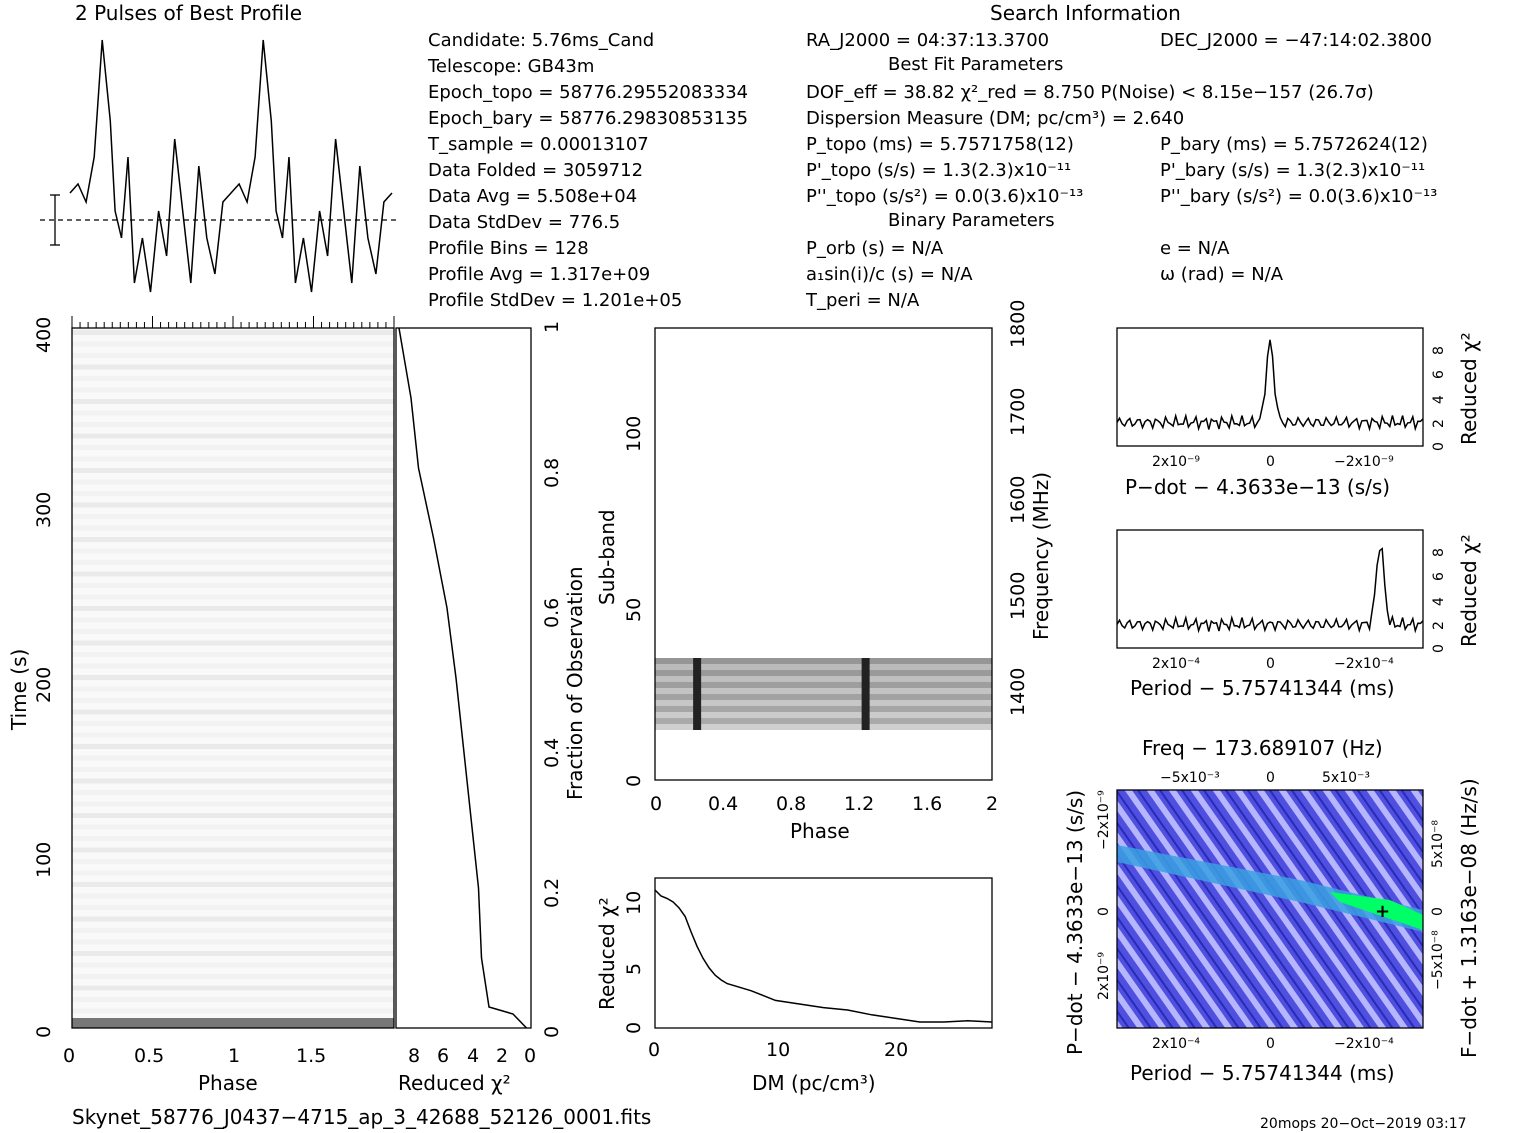  I want to click on dm-xtick-0: 0, so click(654, 1050).